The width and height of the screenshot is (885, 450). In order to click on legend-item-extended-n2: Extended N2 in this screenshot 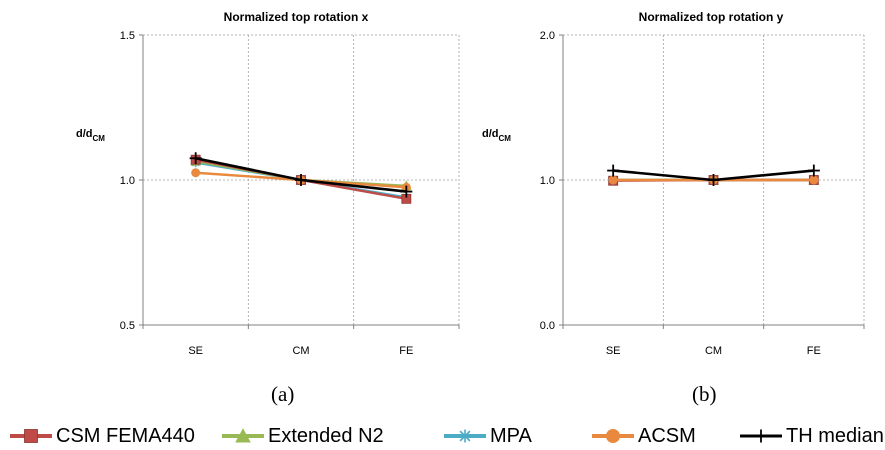, I will do `click(302, 436)`.